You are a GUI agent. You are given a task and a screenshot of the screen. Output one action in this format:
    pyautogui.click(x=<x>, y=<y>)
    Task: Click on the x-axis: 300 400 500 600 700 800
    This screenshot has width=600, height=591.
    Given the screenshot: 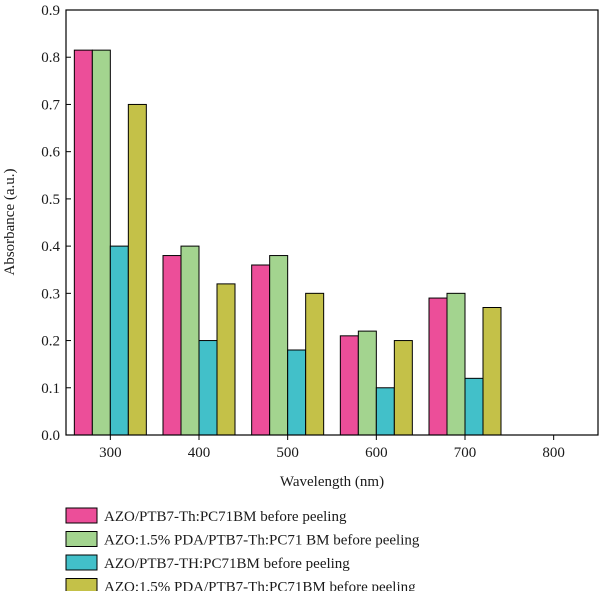 What is the action you would take?
    pyautogui.click(x=332, y=448)
    